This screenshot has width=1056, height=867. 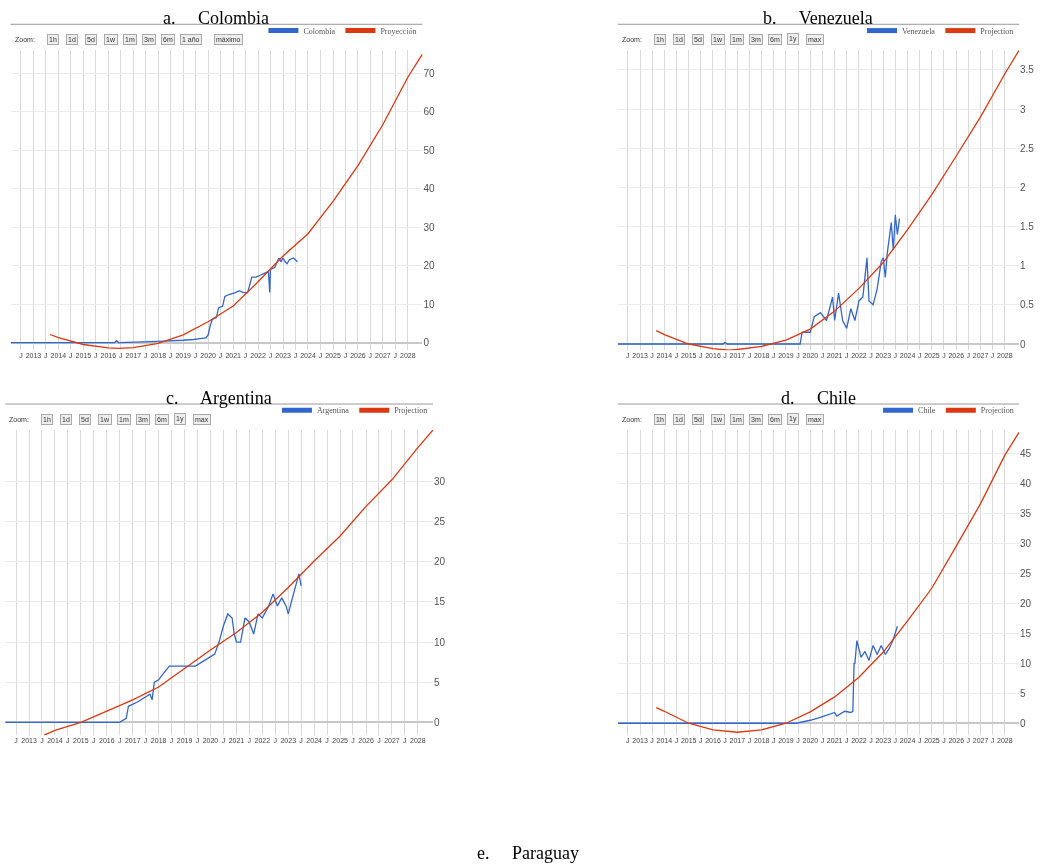 What do you see at coordinates (1023, 266) in the screenshot?
I see `y-tick-label: 1` at bounding box center [1023, 266].